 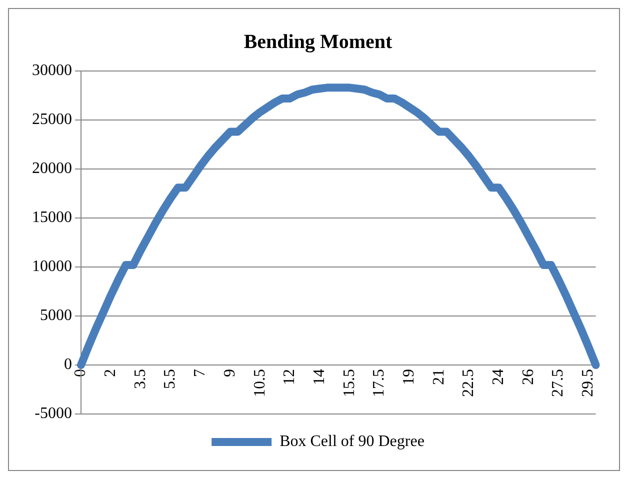 I want to click on x-tick-label: 9, so click(x=229, y=373).